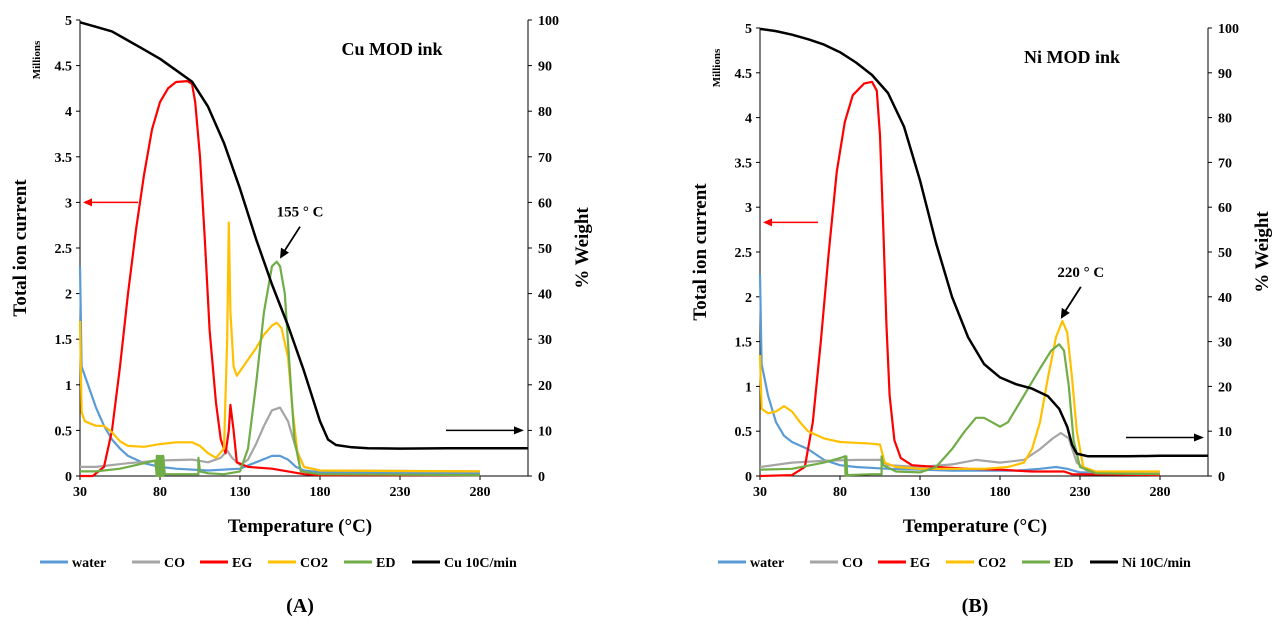  I want to click on legend-label: Cu 10C/min, so click(480, 563).